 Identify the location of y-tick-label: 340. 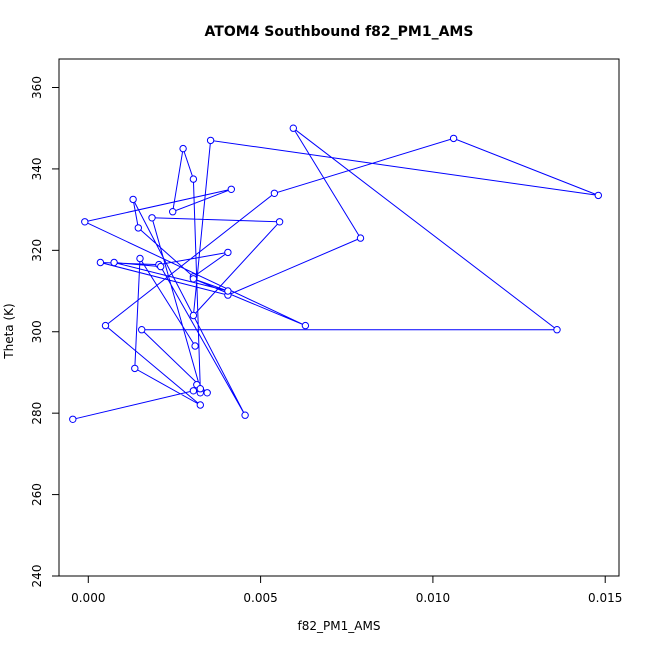
(37, 168).